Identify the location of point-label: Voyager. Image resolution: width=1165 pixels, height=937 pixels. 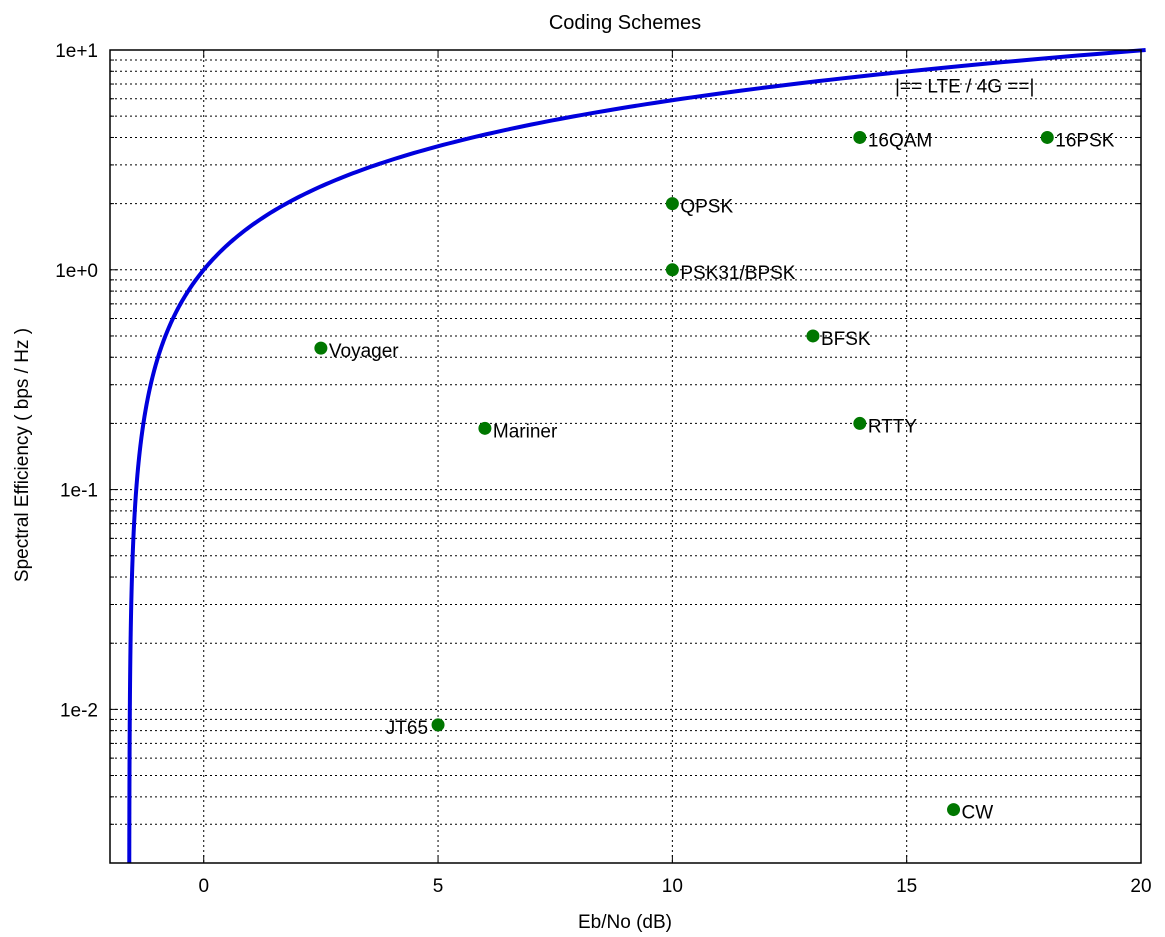
(364, 351).